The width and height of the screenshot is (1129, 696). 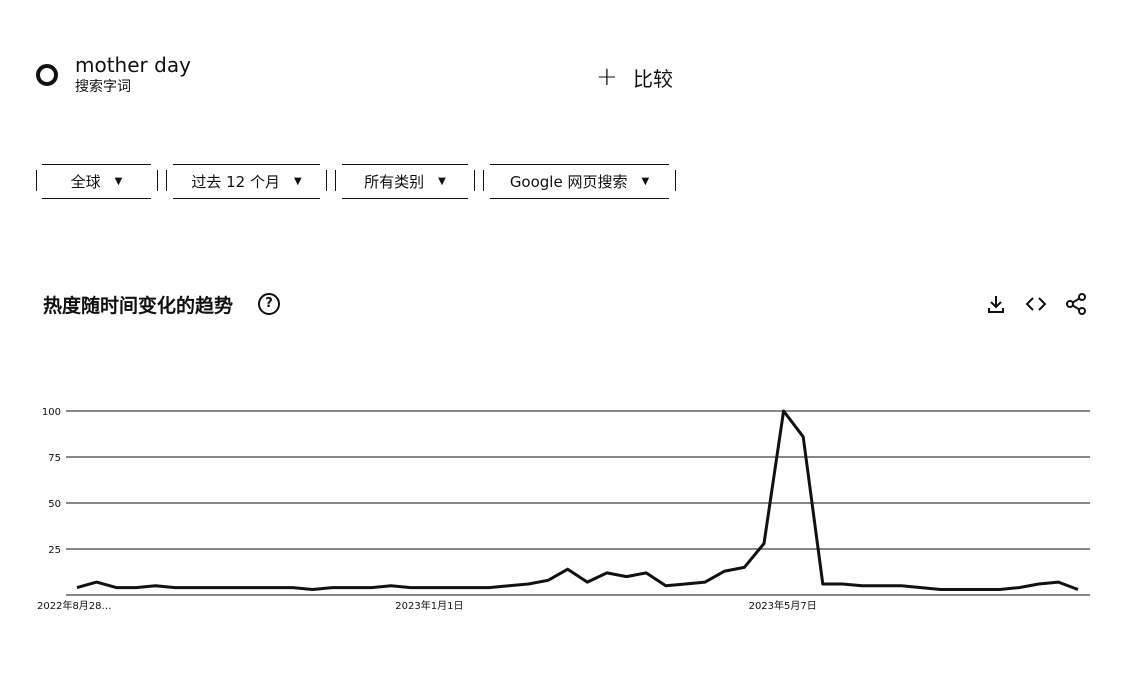 I want to click on region-filter: 全球 ▼, so click(x=96, y=181).